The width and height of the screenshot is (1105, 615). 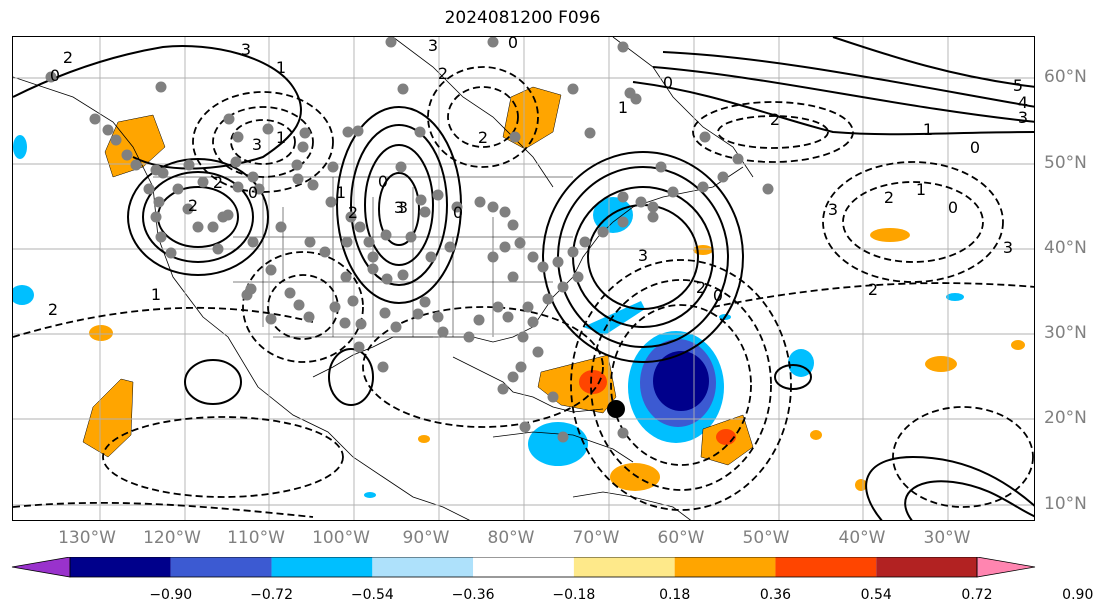 What do you see at coordinates (271, 595) in the screenshot?
I see `colorbar-tick-label: −0.72` at bounding box center [271, 595].